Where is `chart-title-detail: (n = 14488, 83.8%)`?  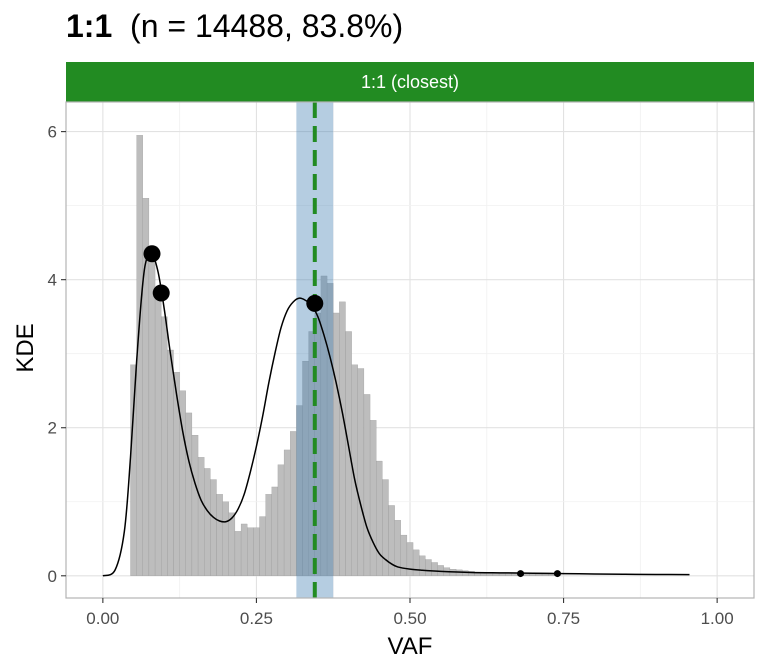
chart-title-detail: (n = 14488, 83.8%) is located at coordinates (267, 26).